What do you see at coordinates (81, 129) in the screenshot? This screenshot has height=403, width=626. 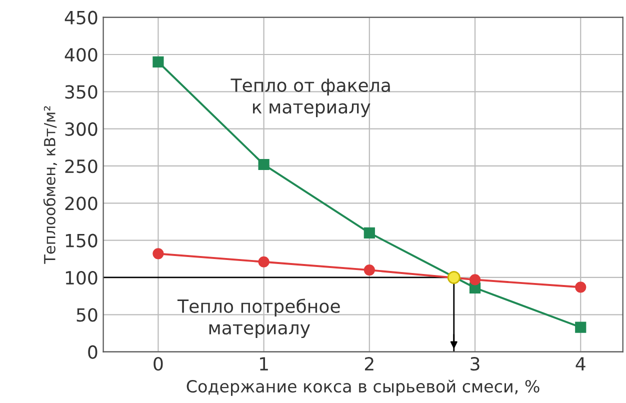 I see `y-tick-label: 300` at bounding box center [81, 129].